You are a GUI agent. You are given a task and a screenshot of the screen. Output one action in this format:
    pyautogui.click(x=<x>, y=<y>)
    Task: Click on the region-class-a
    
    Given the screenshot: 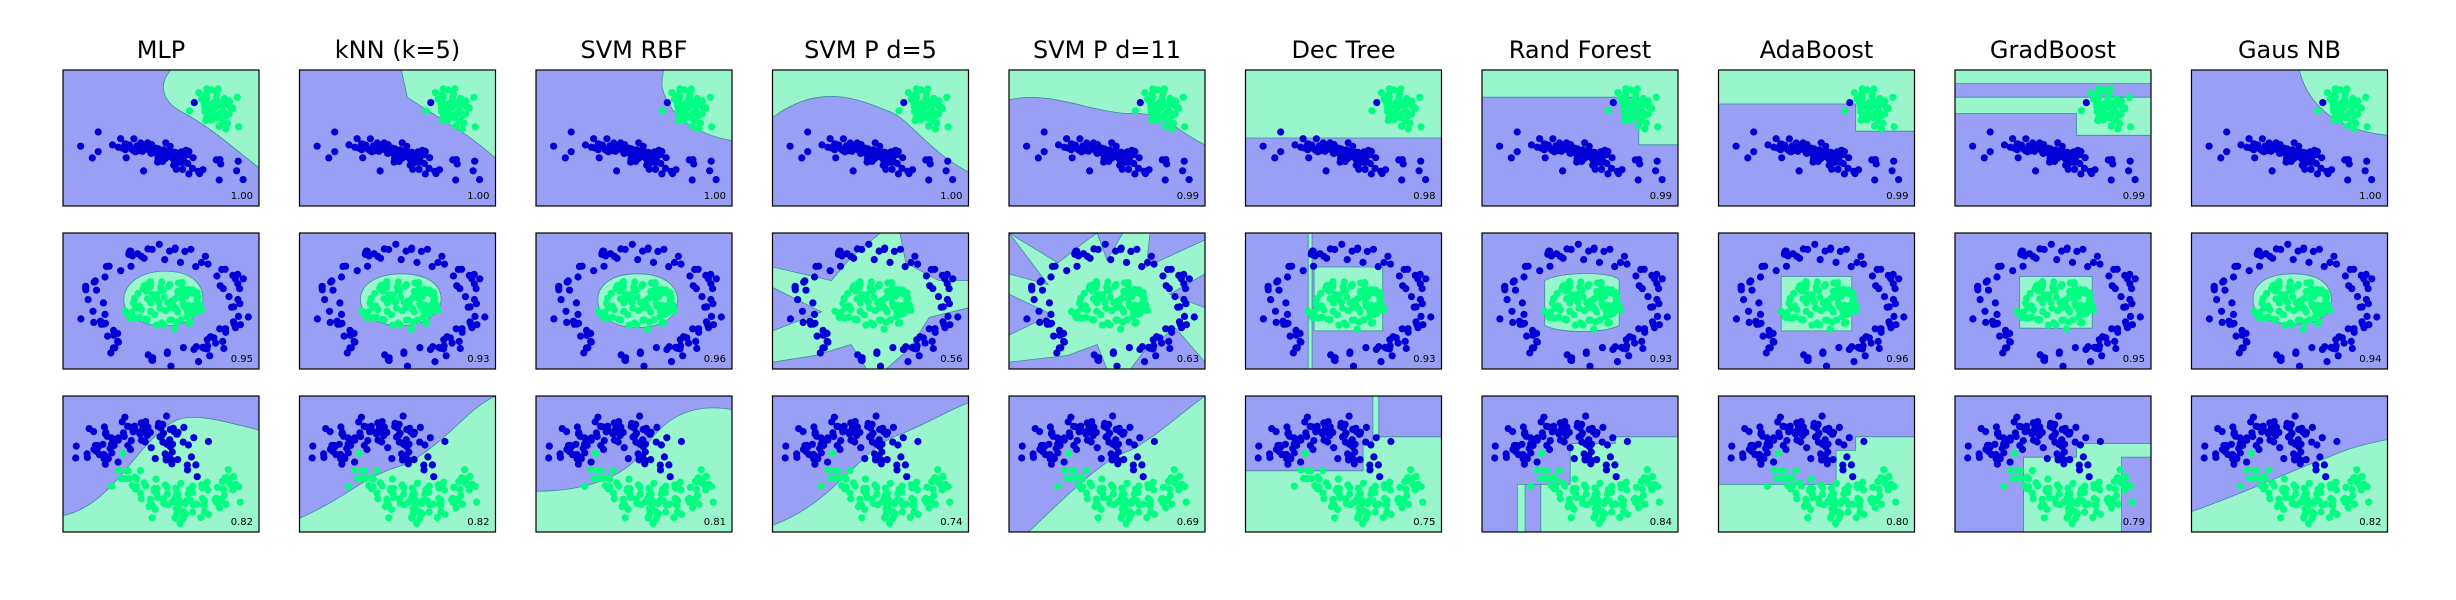 What is the action you would take?
    pyautogui.click(x=2053, y=138)
    